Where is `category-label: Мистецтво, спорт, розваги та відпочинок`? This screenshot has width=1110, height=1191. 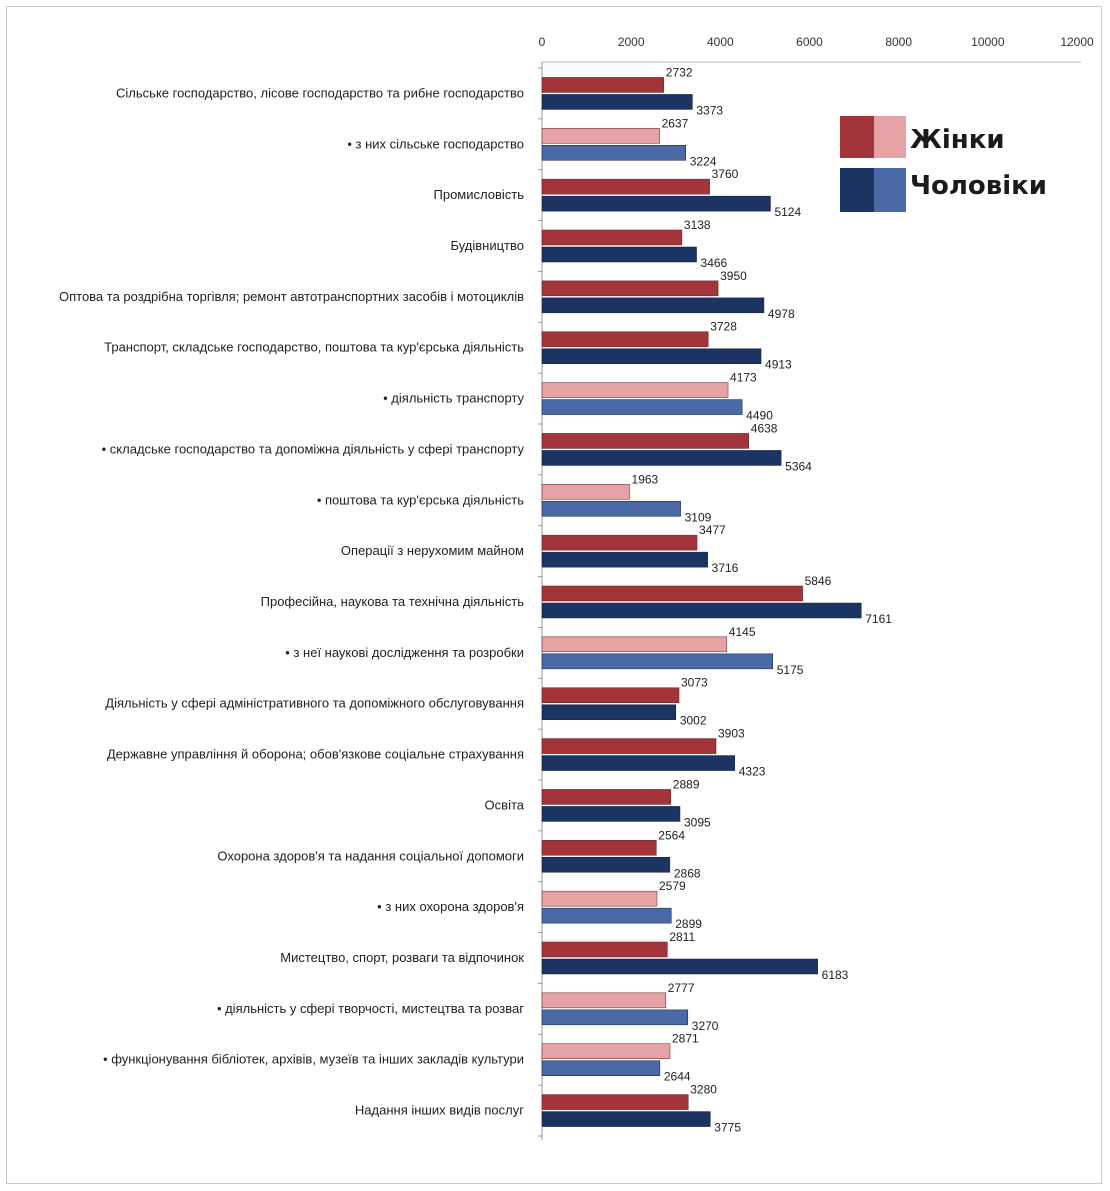
category-label: Мистецтво, спорт, розваги та відпочинок is located at coordinates (402, 957).